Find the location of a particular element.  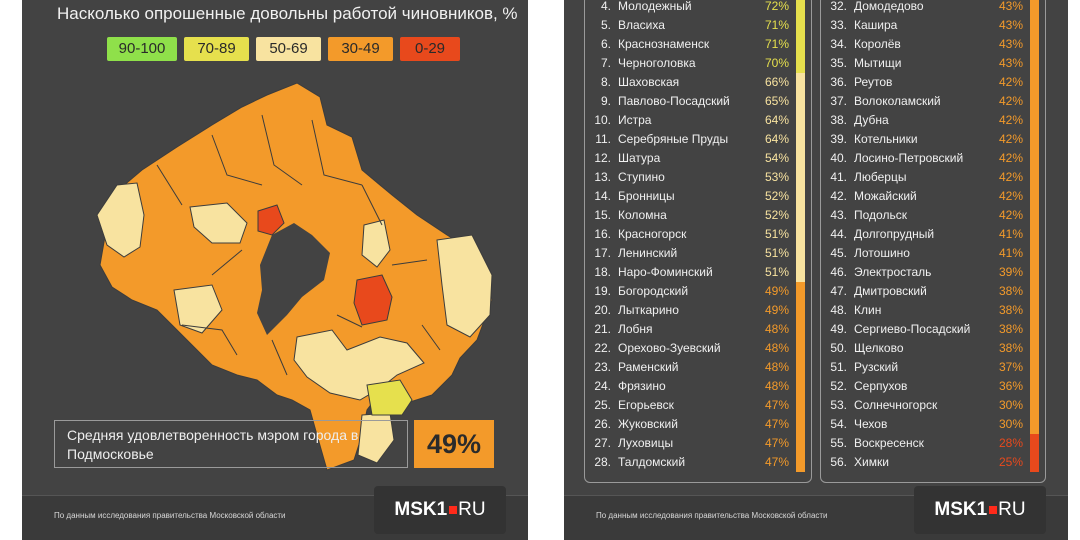

ranking-number: 53. is located at coordinates (838, 405).